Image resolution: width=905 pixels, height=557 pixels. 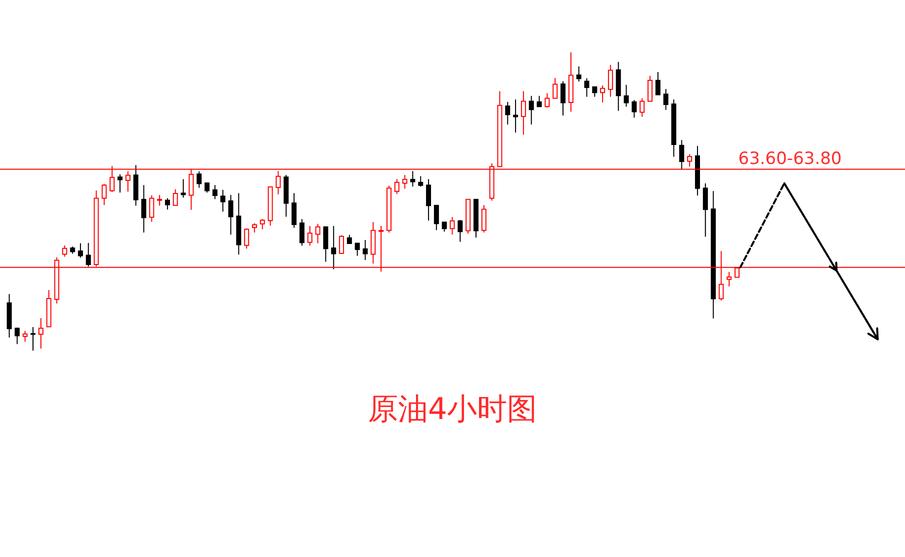 I want to click on annotation: 63.60-63.80, so click(x=790, y=159).